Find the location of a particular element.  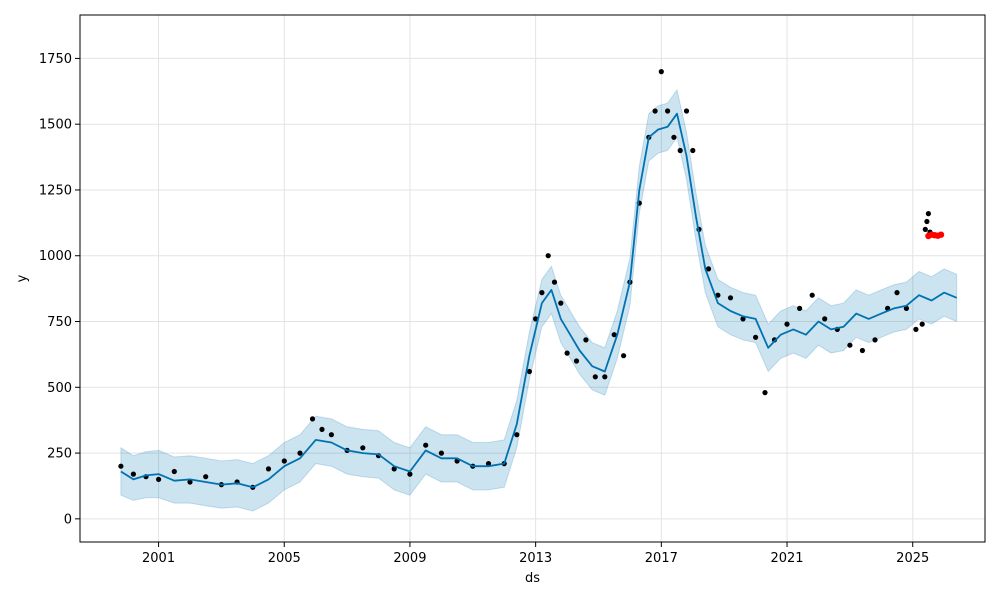

x-tick-label: 2001 is located at coordinates (158, 558).